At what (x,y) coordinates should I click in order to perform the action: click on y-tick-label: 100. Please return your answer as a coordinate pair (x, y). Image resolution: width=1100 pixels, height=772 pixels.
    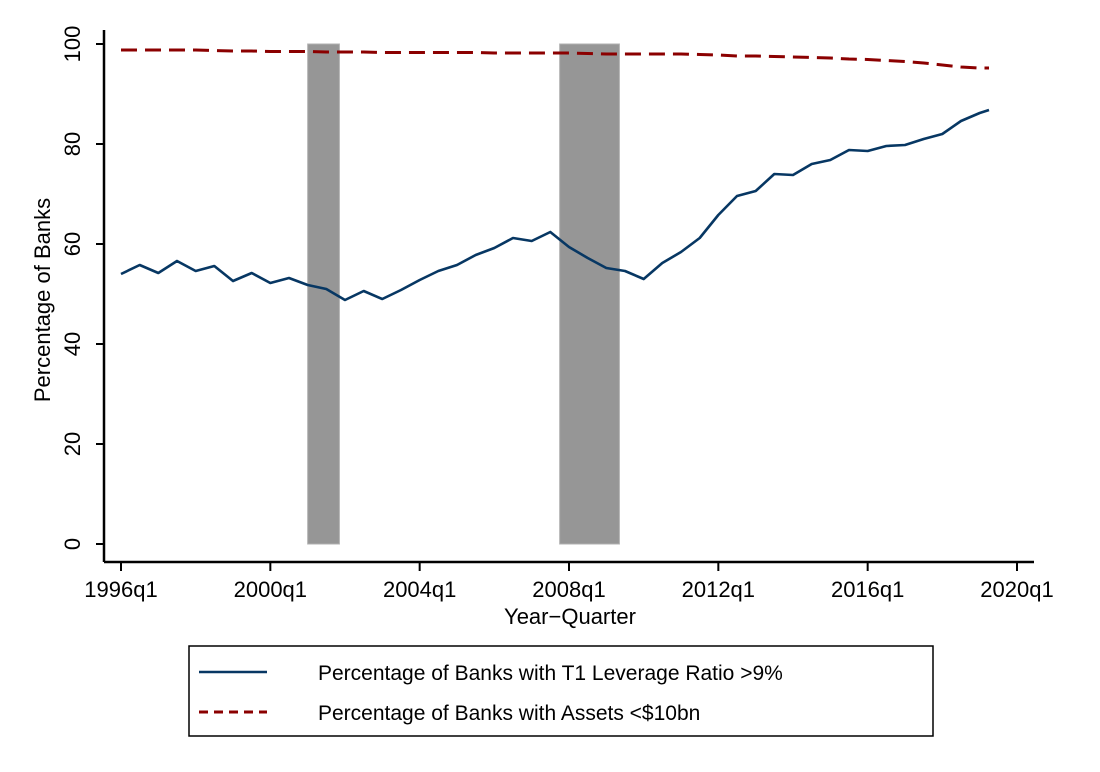
    Looking at the image, I should click on (72, 44).